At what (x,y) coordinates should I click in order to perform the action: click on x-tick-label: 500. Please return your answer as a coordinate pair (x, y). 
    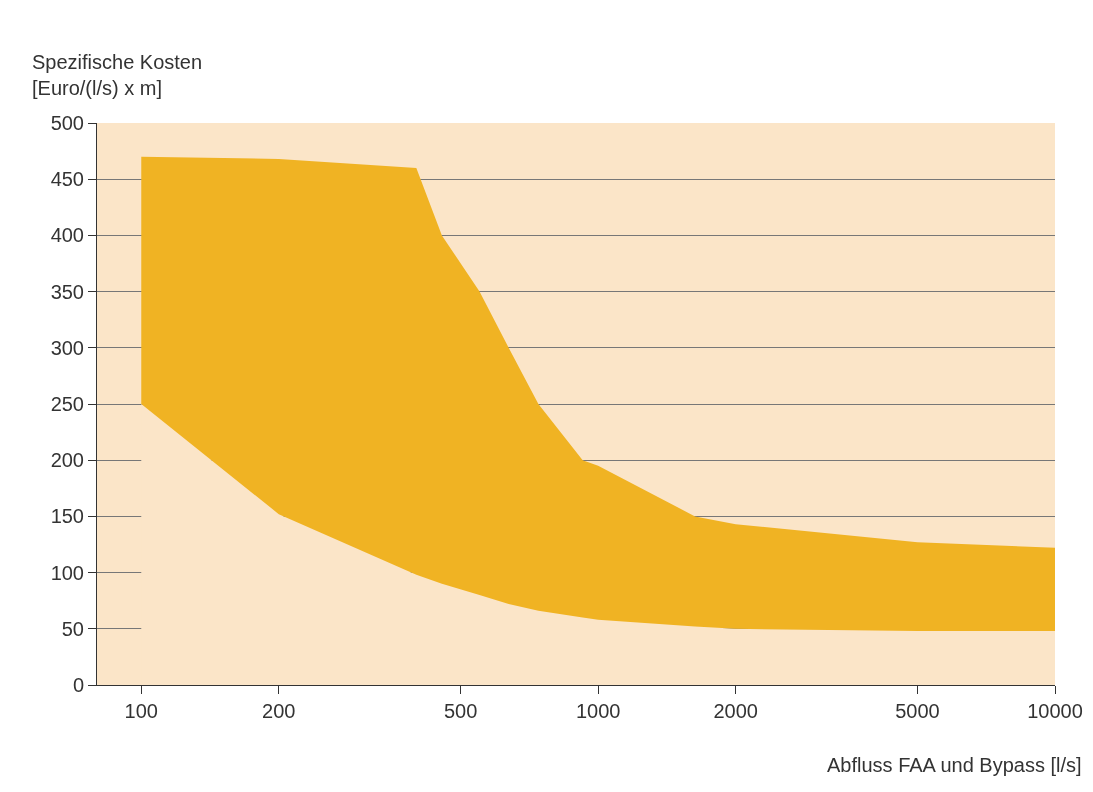
    Looking at the image, I should click on (460, 711).